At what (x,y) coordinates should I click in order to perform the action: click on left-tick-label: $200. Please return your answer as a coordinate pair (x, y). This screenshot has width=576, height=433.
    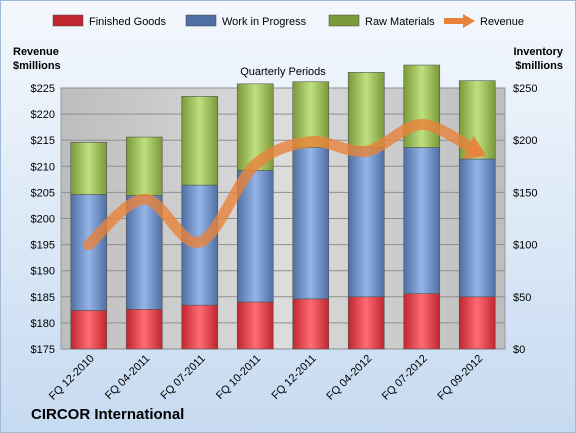
    Looking at the image, I should click on (43, 220).